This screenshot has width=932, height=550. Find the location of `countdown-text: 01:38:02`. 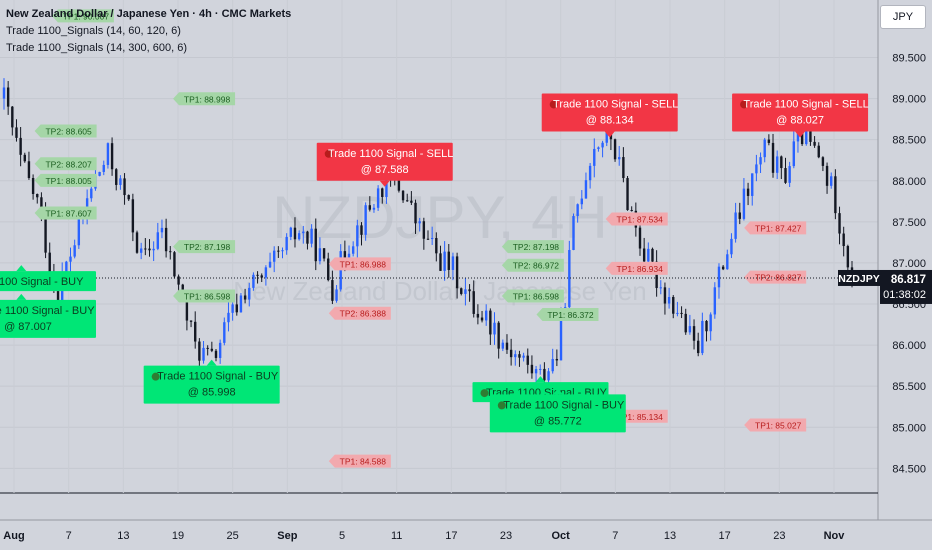

countdown-text: 01:38:02 is located at coordinates (904, 295).